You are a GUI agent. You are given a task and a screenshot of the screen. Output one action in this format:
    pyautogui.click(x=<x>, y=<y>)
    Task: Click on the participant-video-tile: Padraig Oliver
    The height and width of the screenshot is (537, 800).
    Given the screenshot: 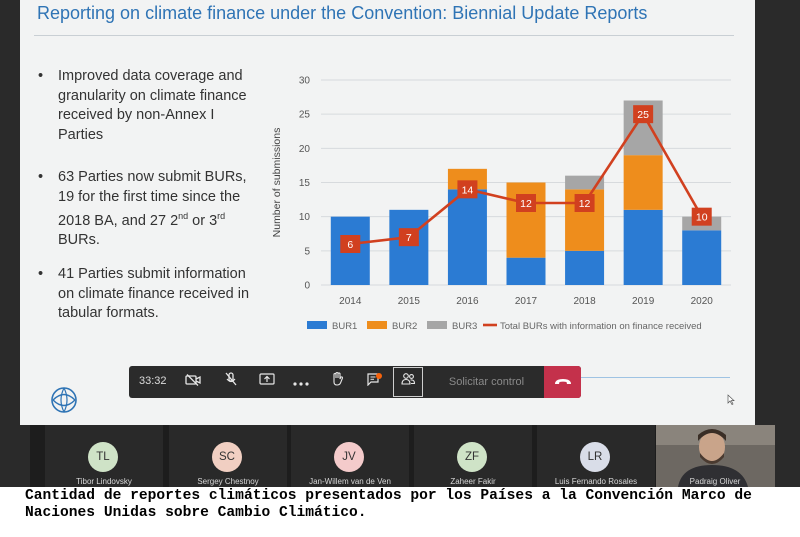 What is the action you would take?
    pyautogui.click(x=715, y=456)
    